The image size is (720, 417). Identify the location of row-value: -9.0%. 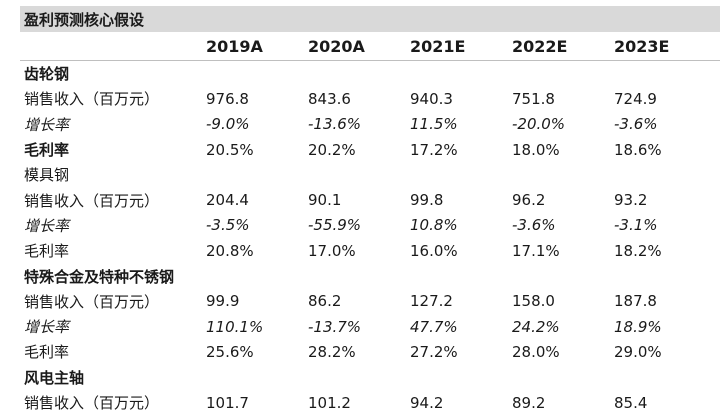
(228, 124).